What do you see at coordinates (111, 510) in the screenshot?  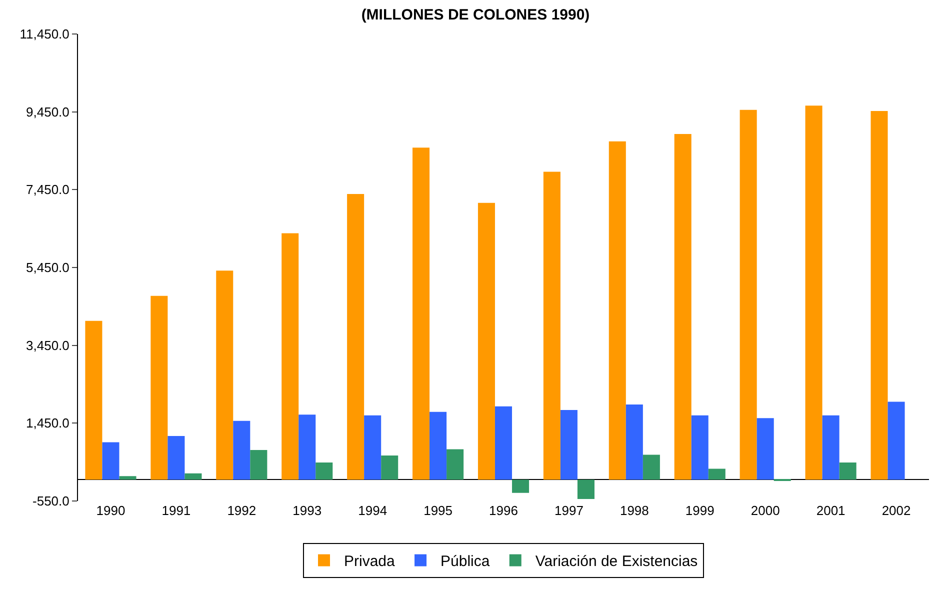 I see `x-tick-label: 1990` at bounding box center [111, 510].